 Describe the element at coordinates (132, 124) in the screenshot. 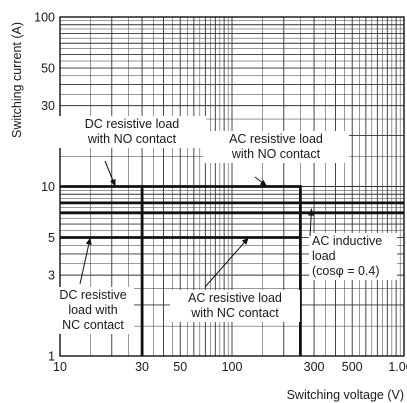

I see `annotation-line: DC resistive load` at that location.